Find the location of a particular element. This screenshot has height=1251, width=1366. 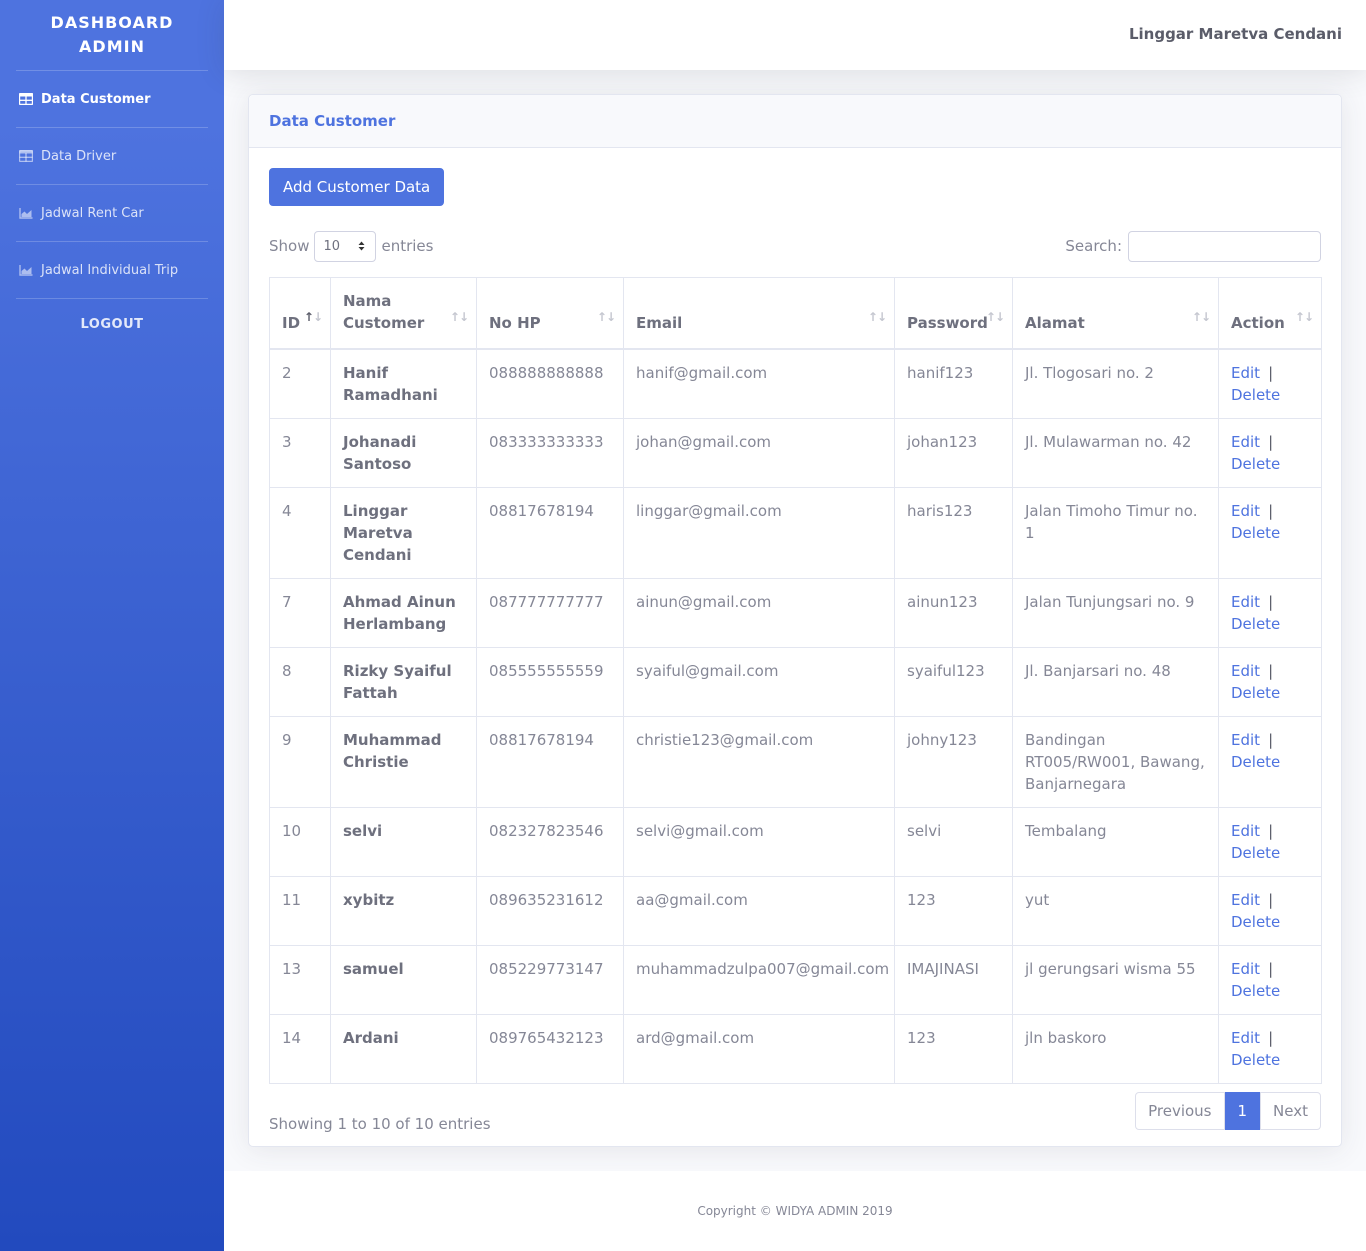

column-header-no-hp: No HP ↑↓ is located at coordinates (550, 313).